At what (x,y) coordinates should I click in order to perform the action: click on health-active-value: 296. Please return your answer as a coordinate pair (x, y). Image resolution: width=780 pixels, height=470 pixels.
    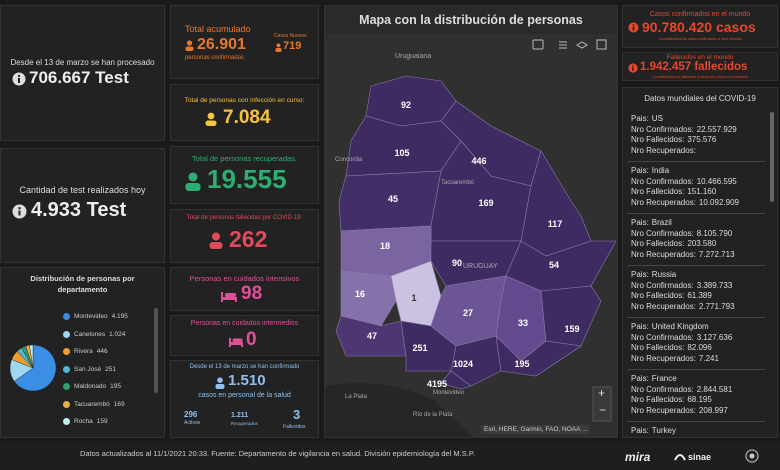
    Looking at the image, I should click on (191, 414).